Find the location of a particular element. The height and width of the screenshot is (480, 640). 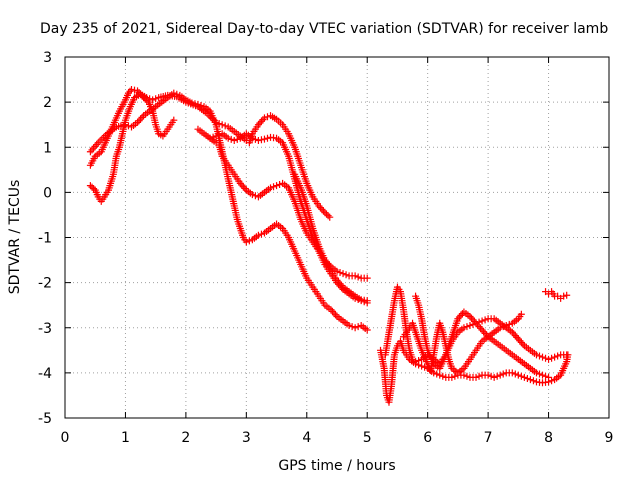

y-tick-label: -3 is located at coordinates (45, 329).